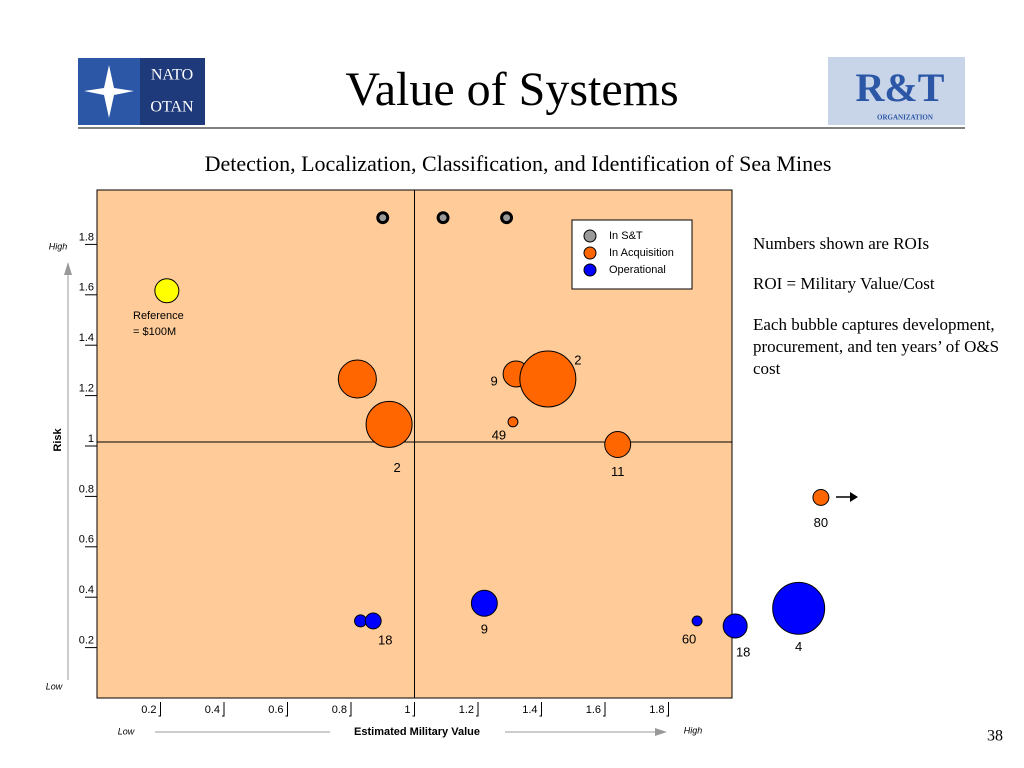  Describe the element at coordinates (407, 710) in the screenshot. I see `x-tick-label: 1` at that location.